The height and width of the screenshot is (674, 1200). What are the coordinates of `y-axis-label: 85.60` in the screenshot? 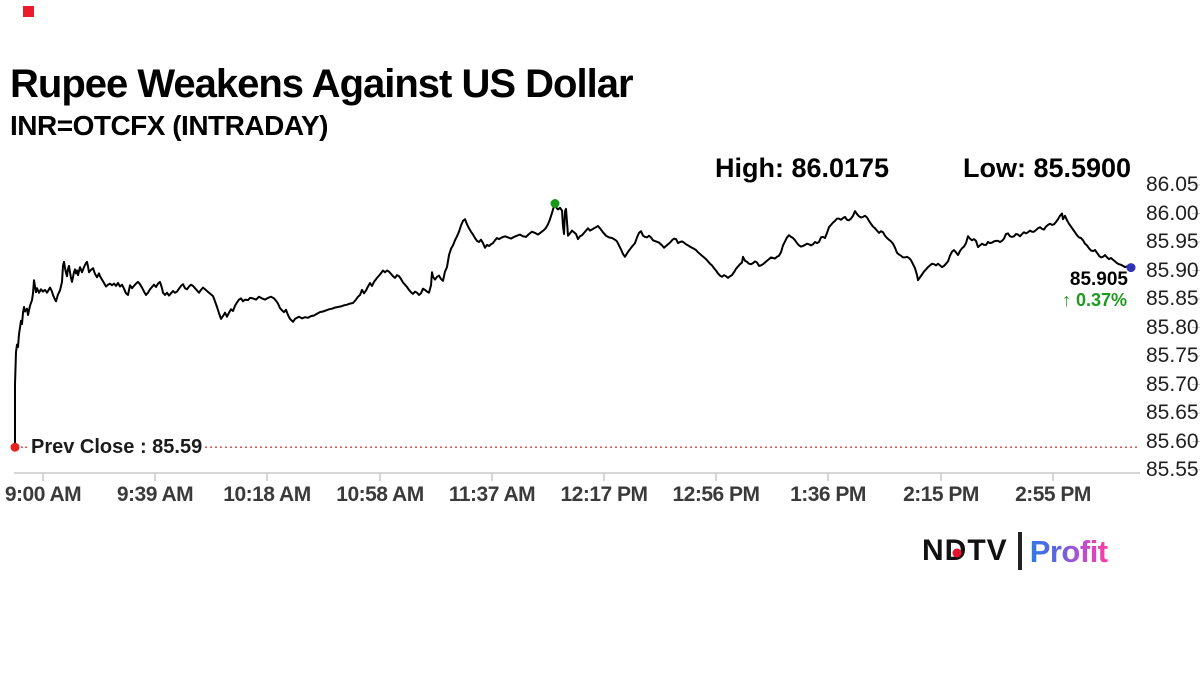 It's located at (1172, 441).